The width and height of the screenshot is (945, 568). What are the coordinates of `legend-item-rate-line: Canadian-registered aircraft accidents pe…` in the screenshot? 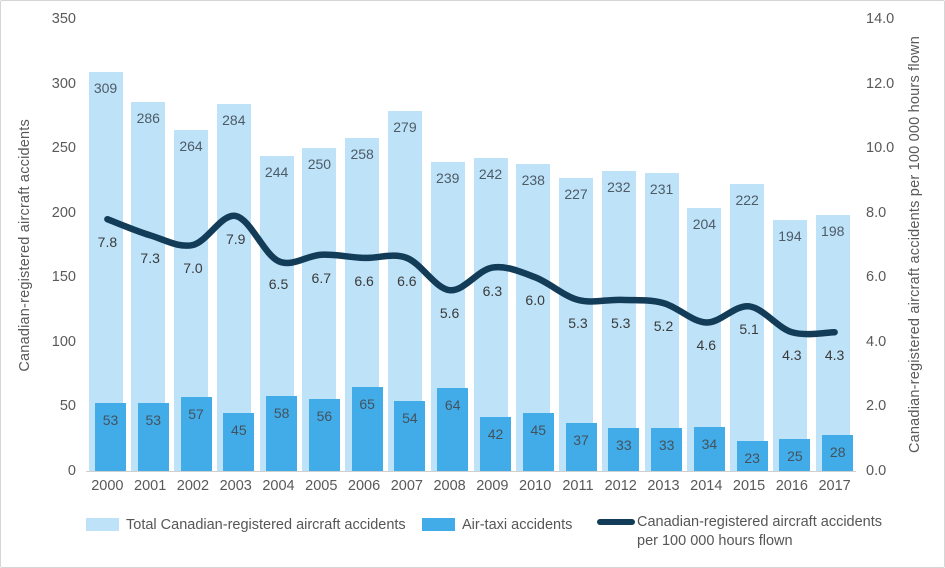 It's located at (739, 532).